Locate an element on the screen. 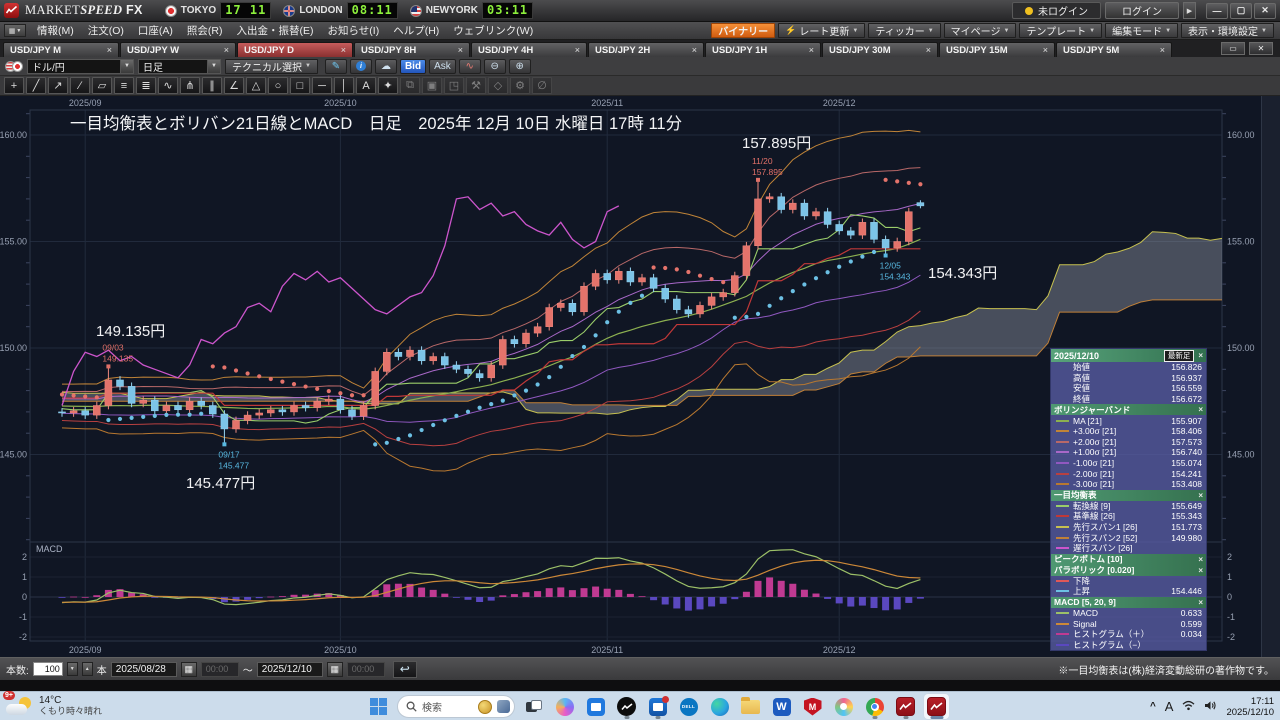  tool-stamp: ✦ is located at coordinates (388, 85).